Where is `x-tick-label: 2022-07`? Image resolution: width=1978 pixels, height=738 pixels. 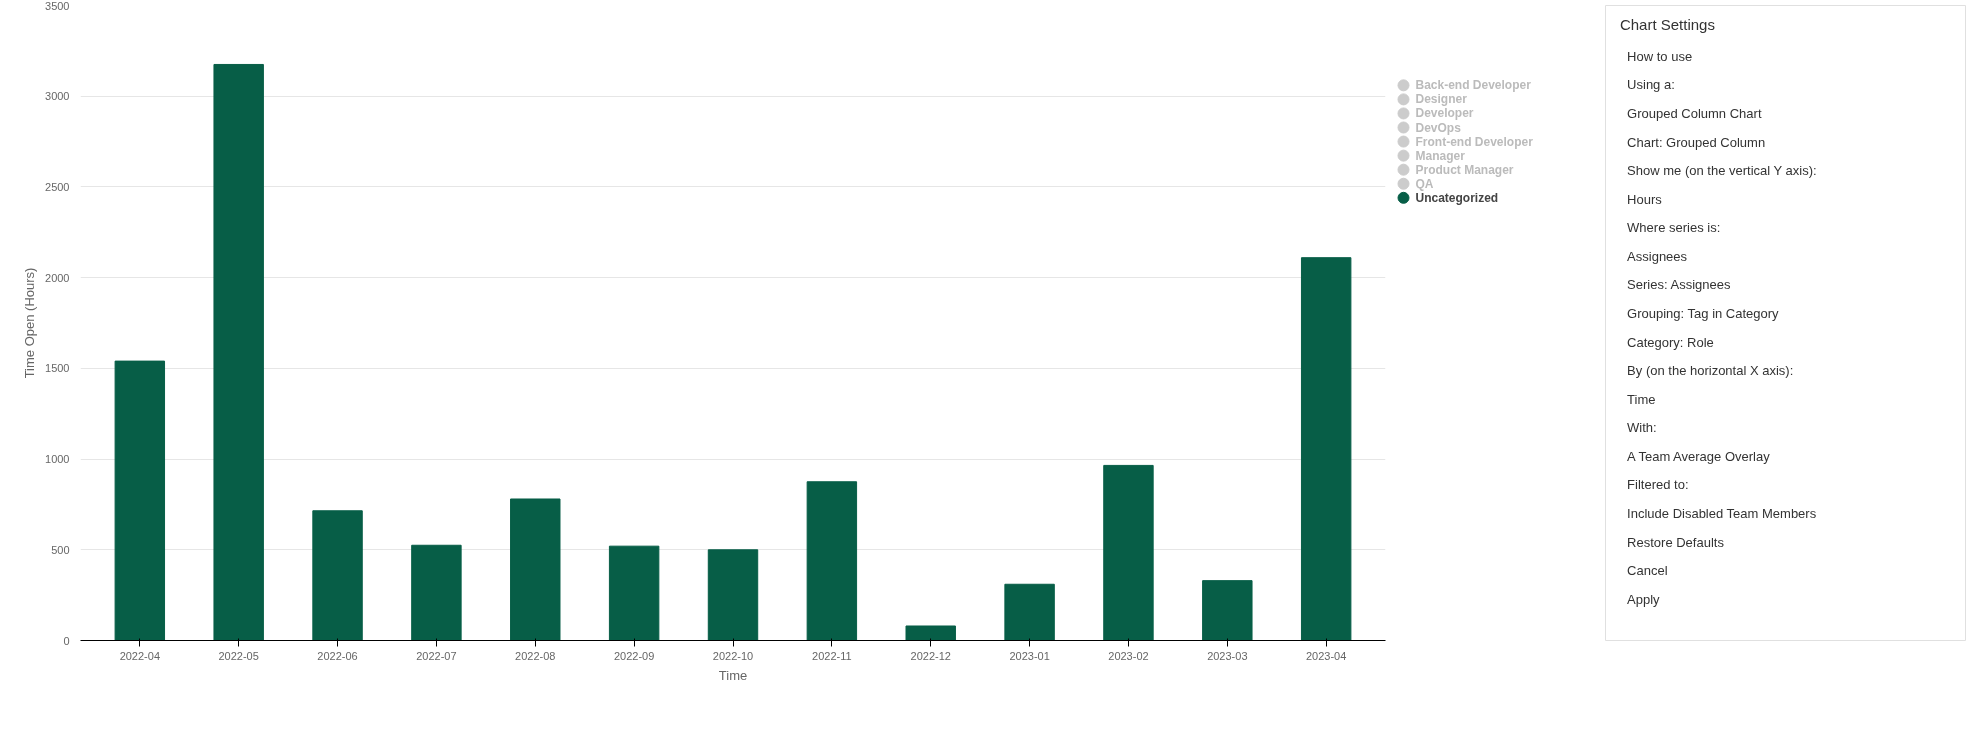
x-tick-label: 2022-07 is located at coordinates (436, 655).